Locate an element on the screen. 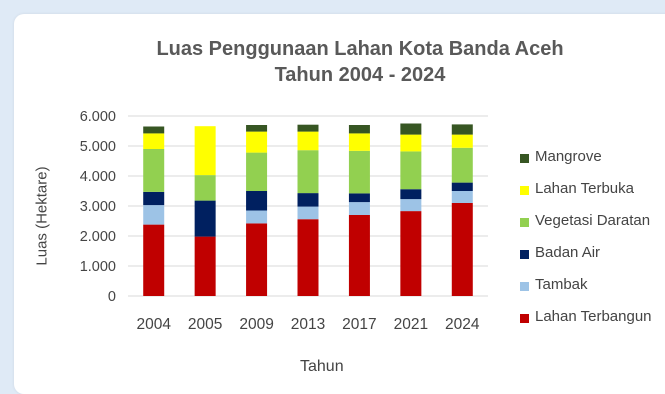  x-axis-label: Tahun is located at coordinates (322, 366).